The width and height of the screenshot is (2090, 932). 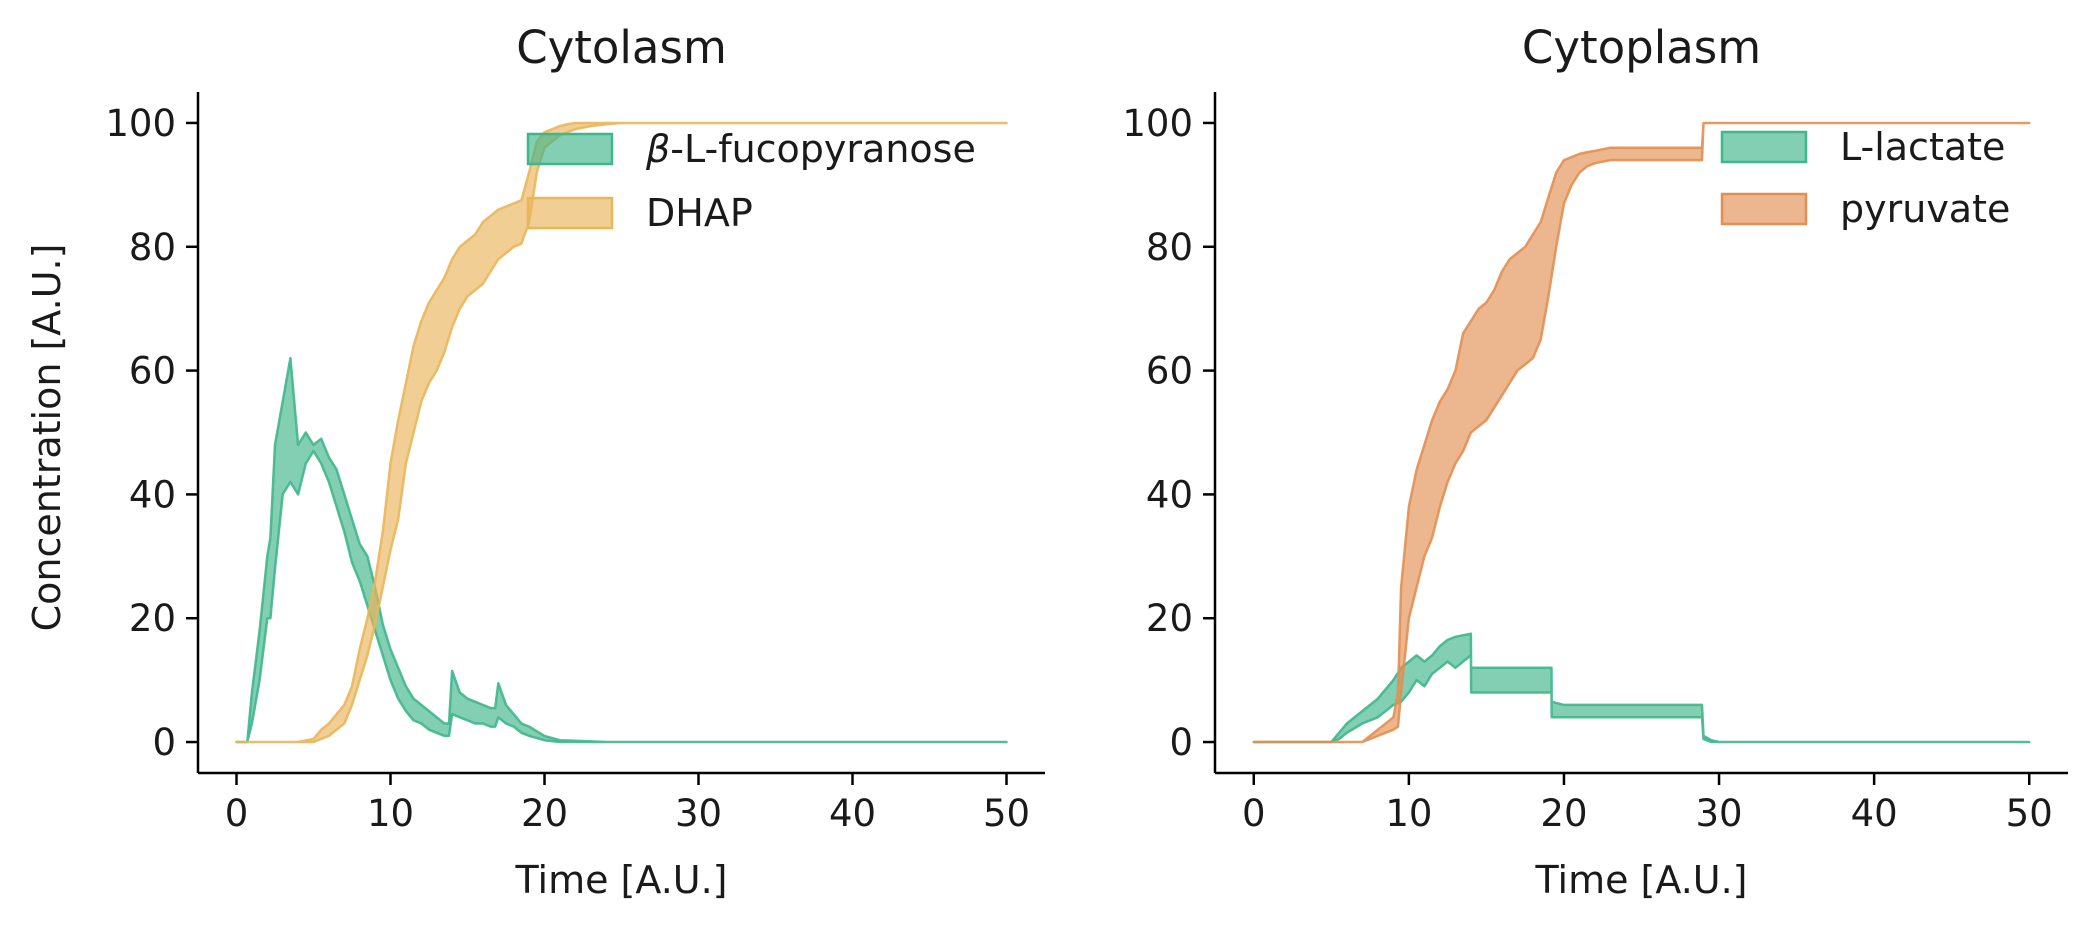 I want to click on legend-label-1: DHAP, so click(x=699, y=213).